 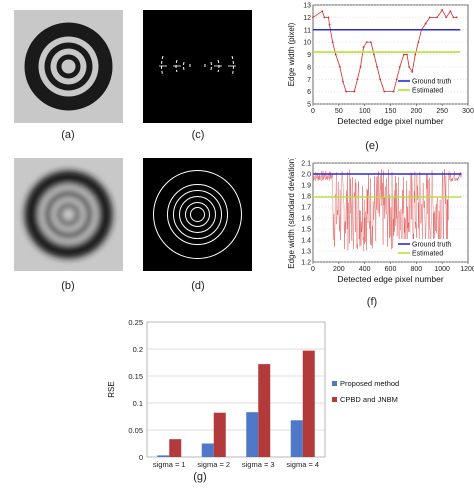 I want to click on y-tick-label: 5, so click(x=309, y=105).